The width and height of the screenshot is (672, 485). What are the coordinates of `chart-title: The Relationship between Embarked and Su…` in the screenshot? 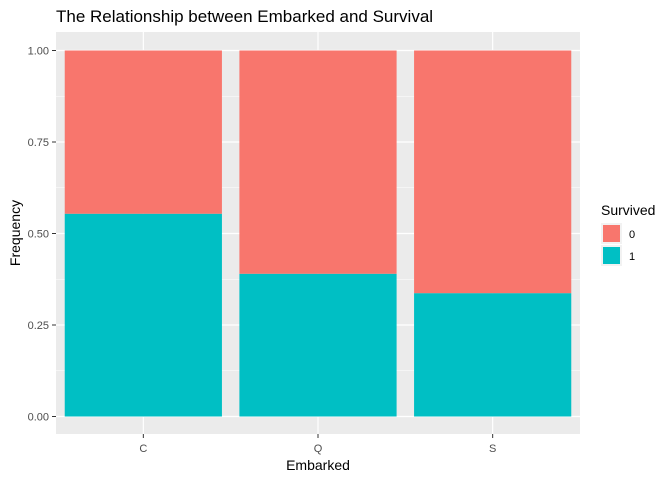 It's located at (244, 16).